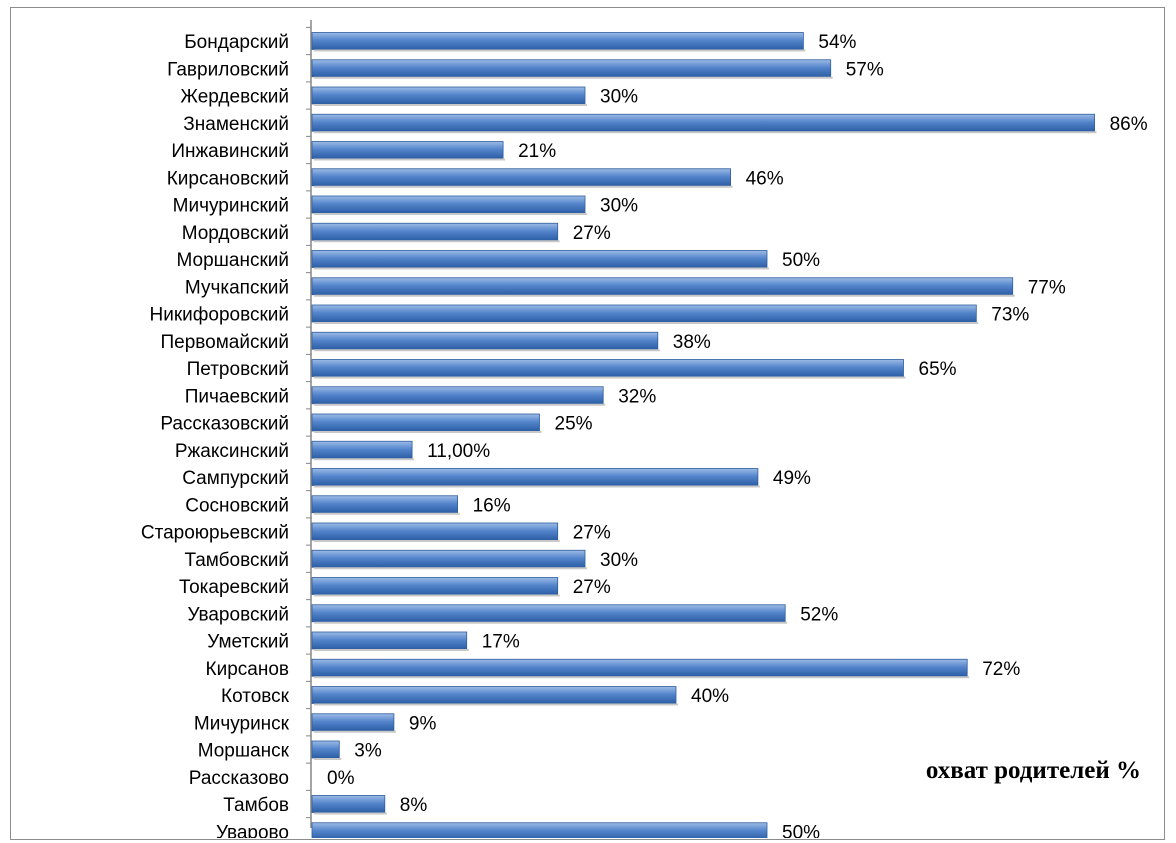 Image resolution: width=1176 pixels, height=843 pixels. Describe the element at coordinates (237, 287) in the screenshot. I see `category-label: Мучкапский` at that location.